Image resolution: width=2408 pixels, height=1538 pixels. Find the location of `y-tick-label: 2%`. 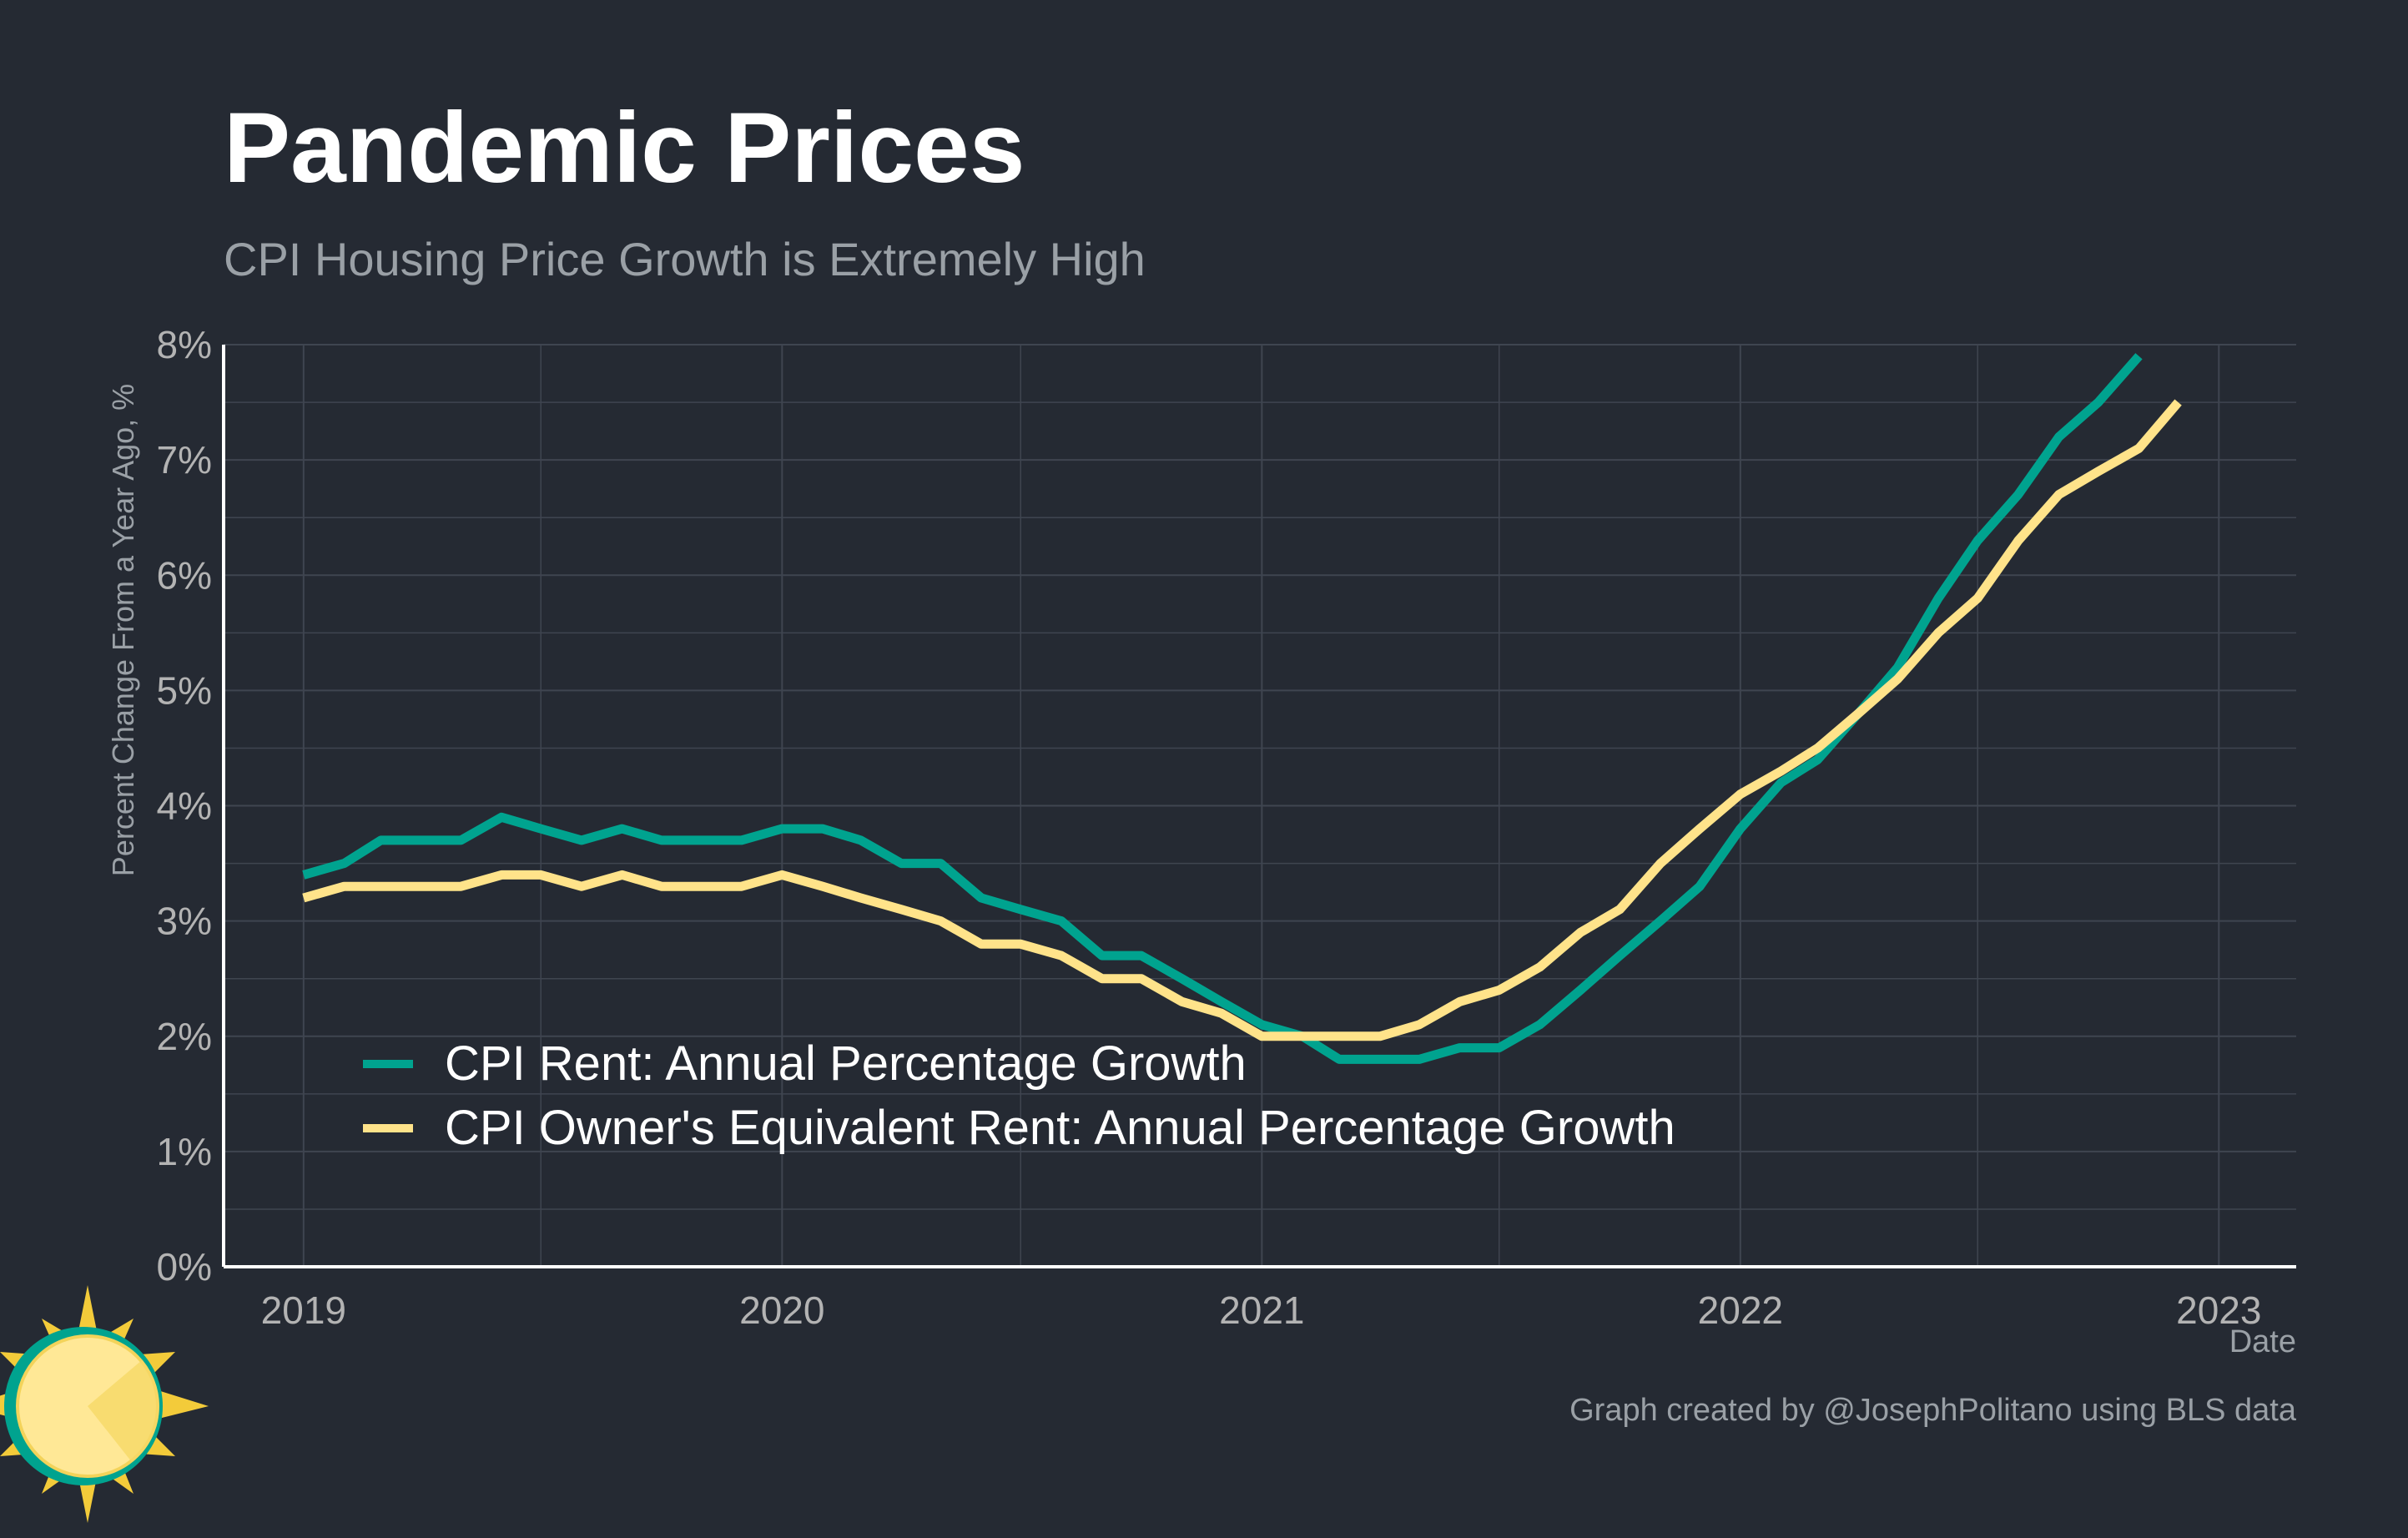

y-tick-label: 2% is located at coordinates (184, 1036).